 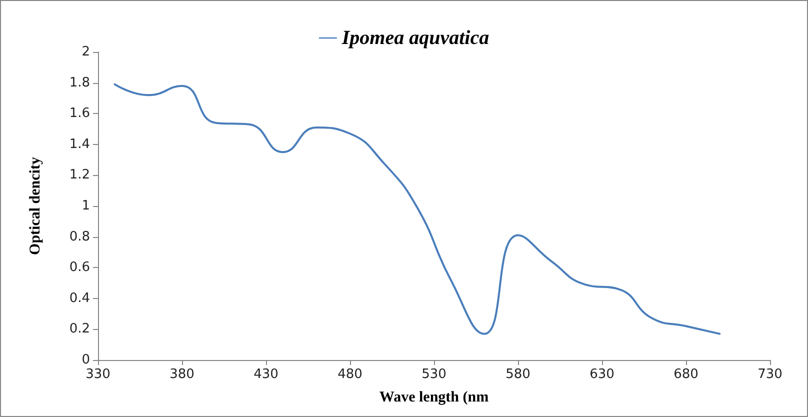 What do you see at coordinates (518, 374) in the screenshot?
I see `x-tick-label: 580` at bounding box center [518, 374].